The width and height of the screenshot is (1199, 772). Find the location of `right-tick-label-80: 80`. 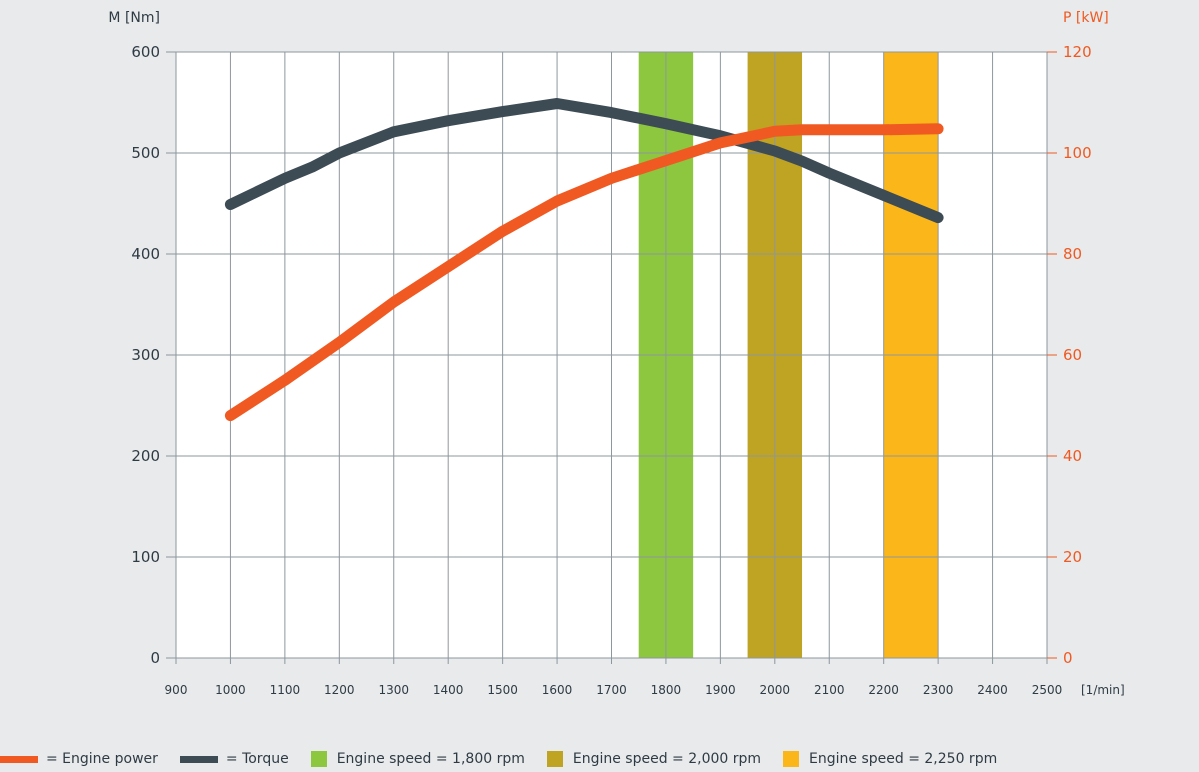

right-tick-label-80: 80 is located at coordinates (1072, 254).